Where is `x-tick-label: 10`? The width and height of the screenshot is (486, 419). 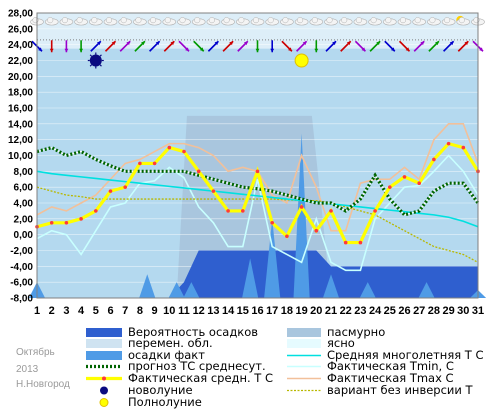
x-tick-label: 10 is located at coordinates (169, 311).